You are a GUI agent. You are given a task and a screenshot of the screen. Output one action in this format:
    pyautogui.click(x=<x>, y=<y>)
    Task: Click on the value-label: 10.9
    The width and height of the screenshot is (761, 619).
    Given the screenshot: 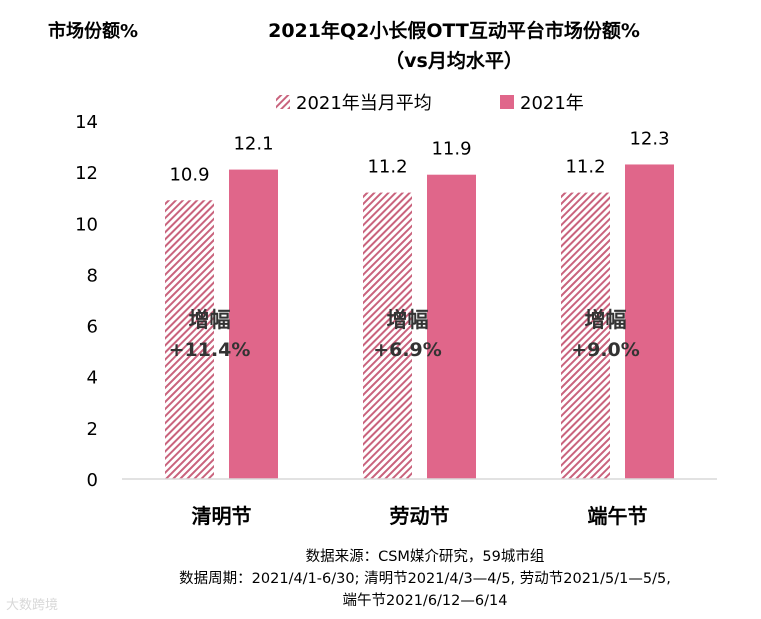 What is the action you would take?
    pyautogui.click(x=189, y=174)
    